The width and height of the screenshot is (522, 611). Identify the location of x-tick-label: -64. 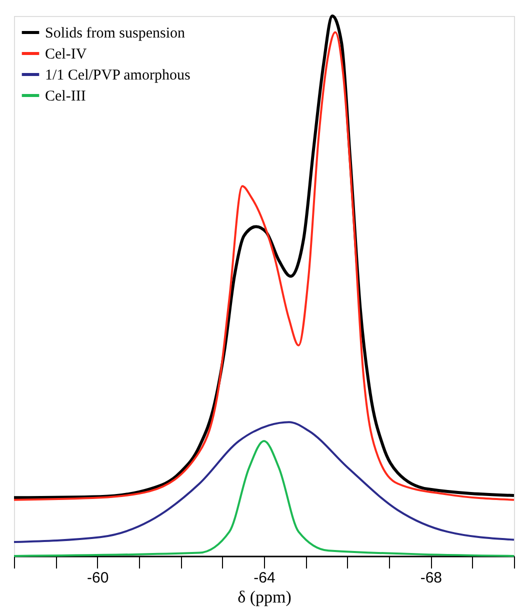
(265, 578).